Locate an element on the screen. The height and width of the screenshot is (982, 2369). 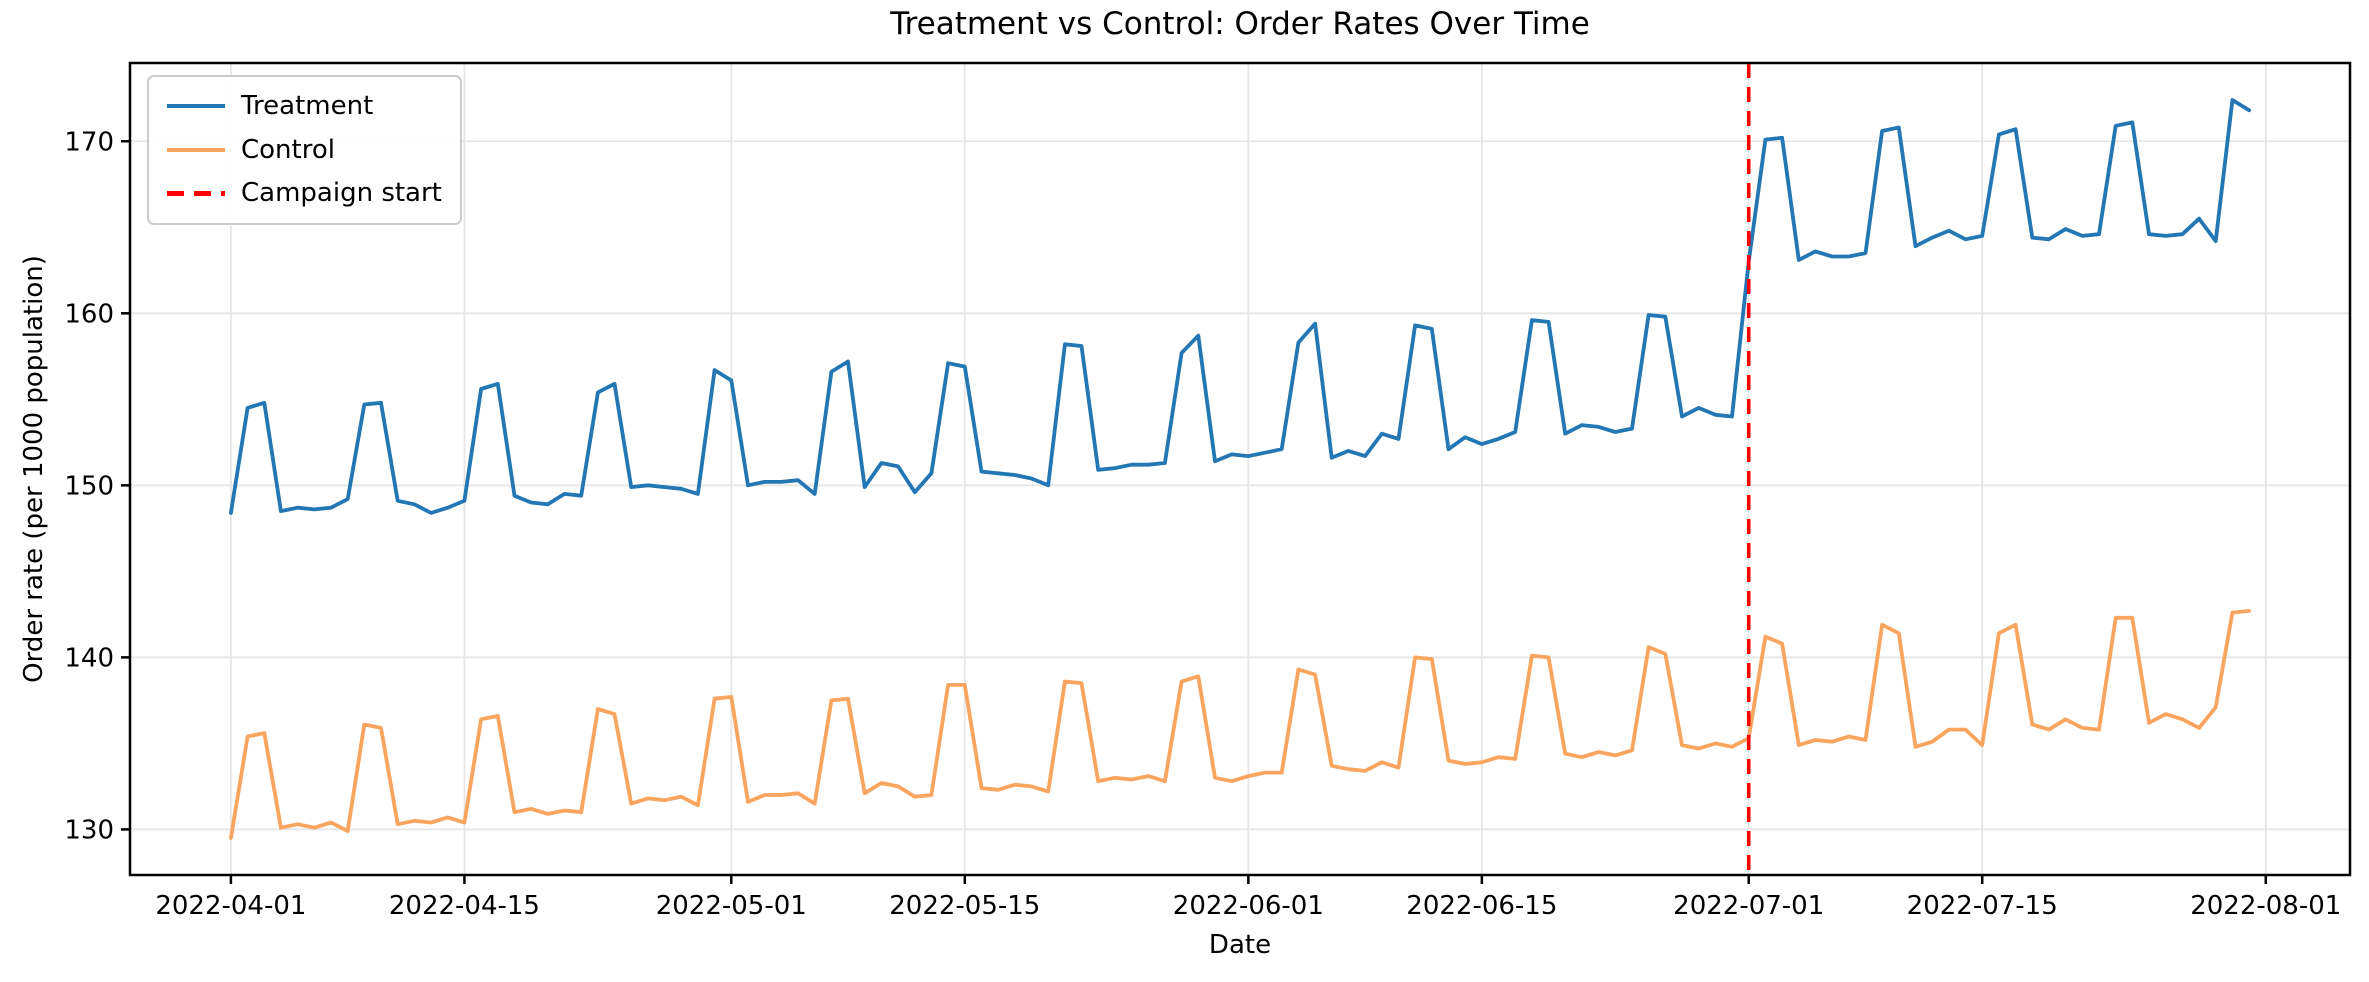
x-tick-label: 2022-08-01 is located at coordinates (2265, 906).